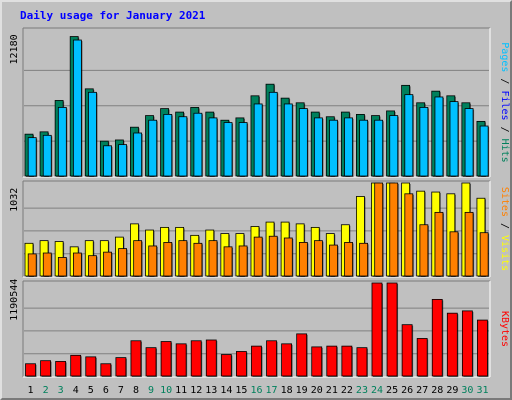 Image resolution: width=512 pixels, height=400 pixels. Describe the element at coordinates (76, 390) in the screenshot. I see `day-label-4: 4` at that location.